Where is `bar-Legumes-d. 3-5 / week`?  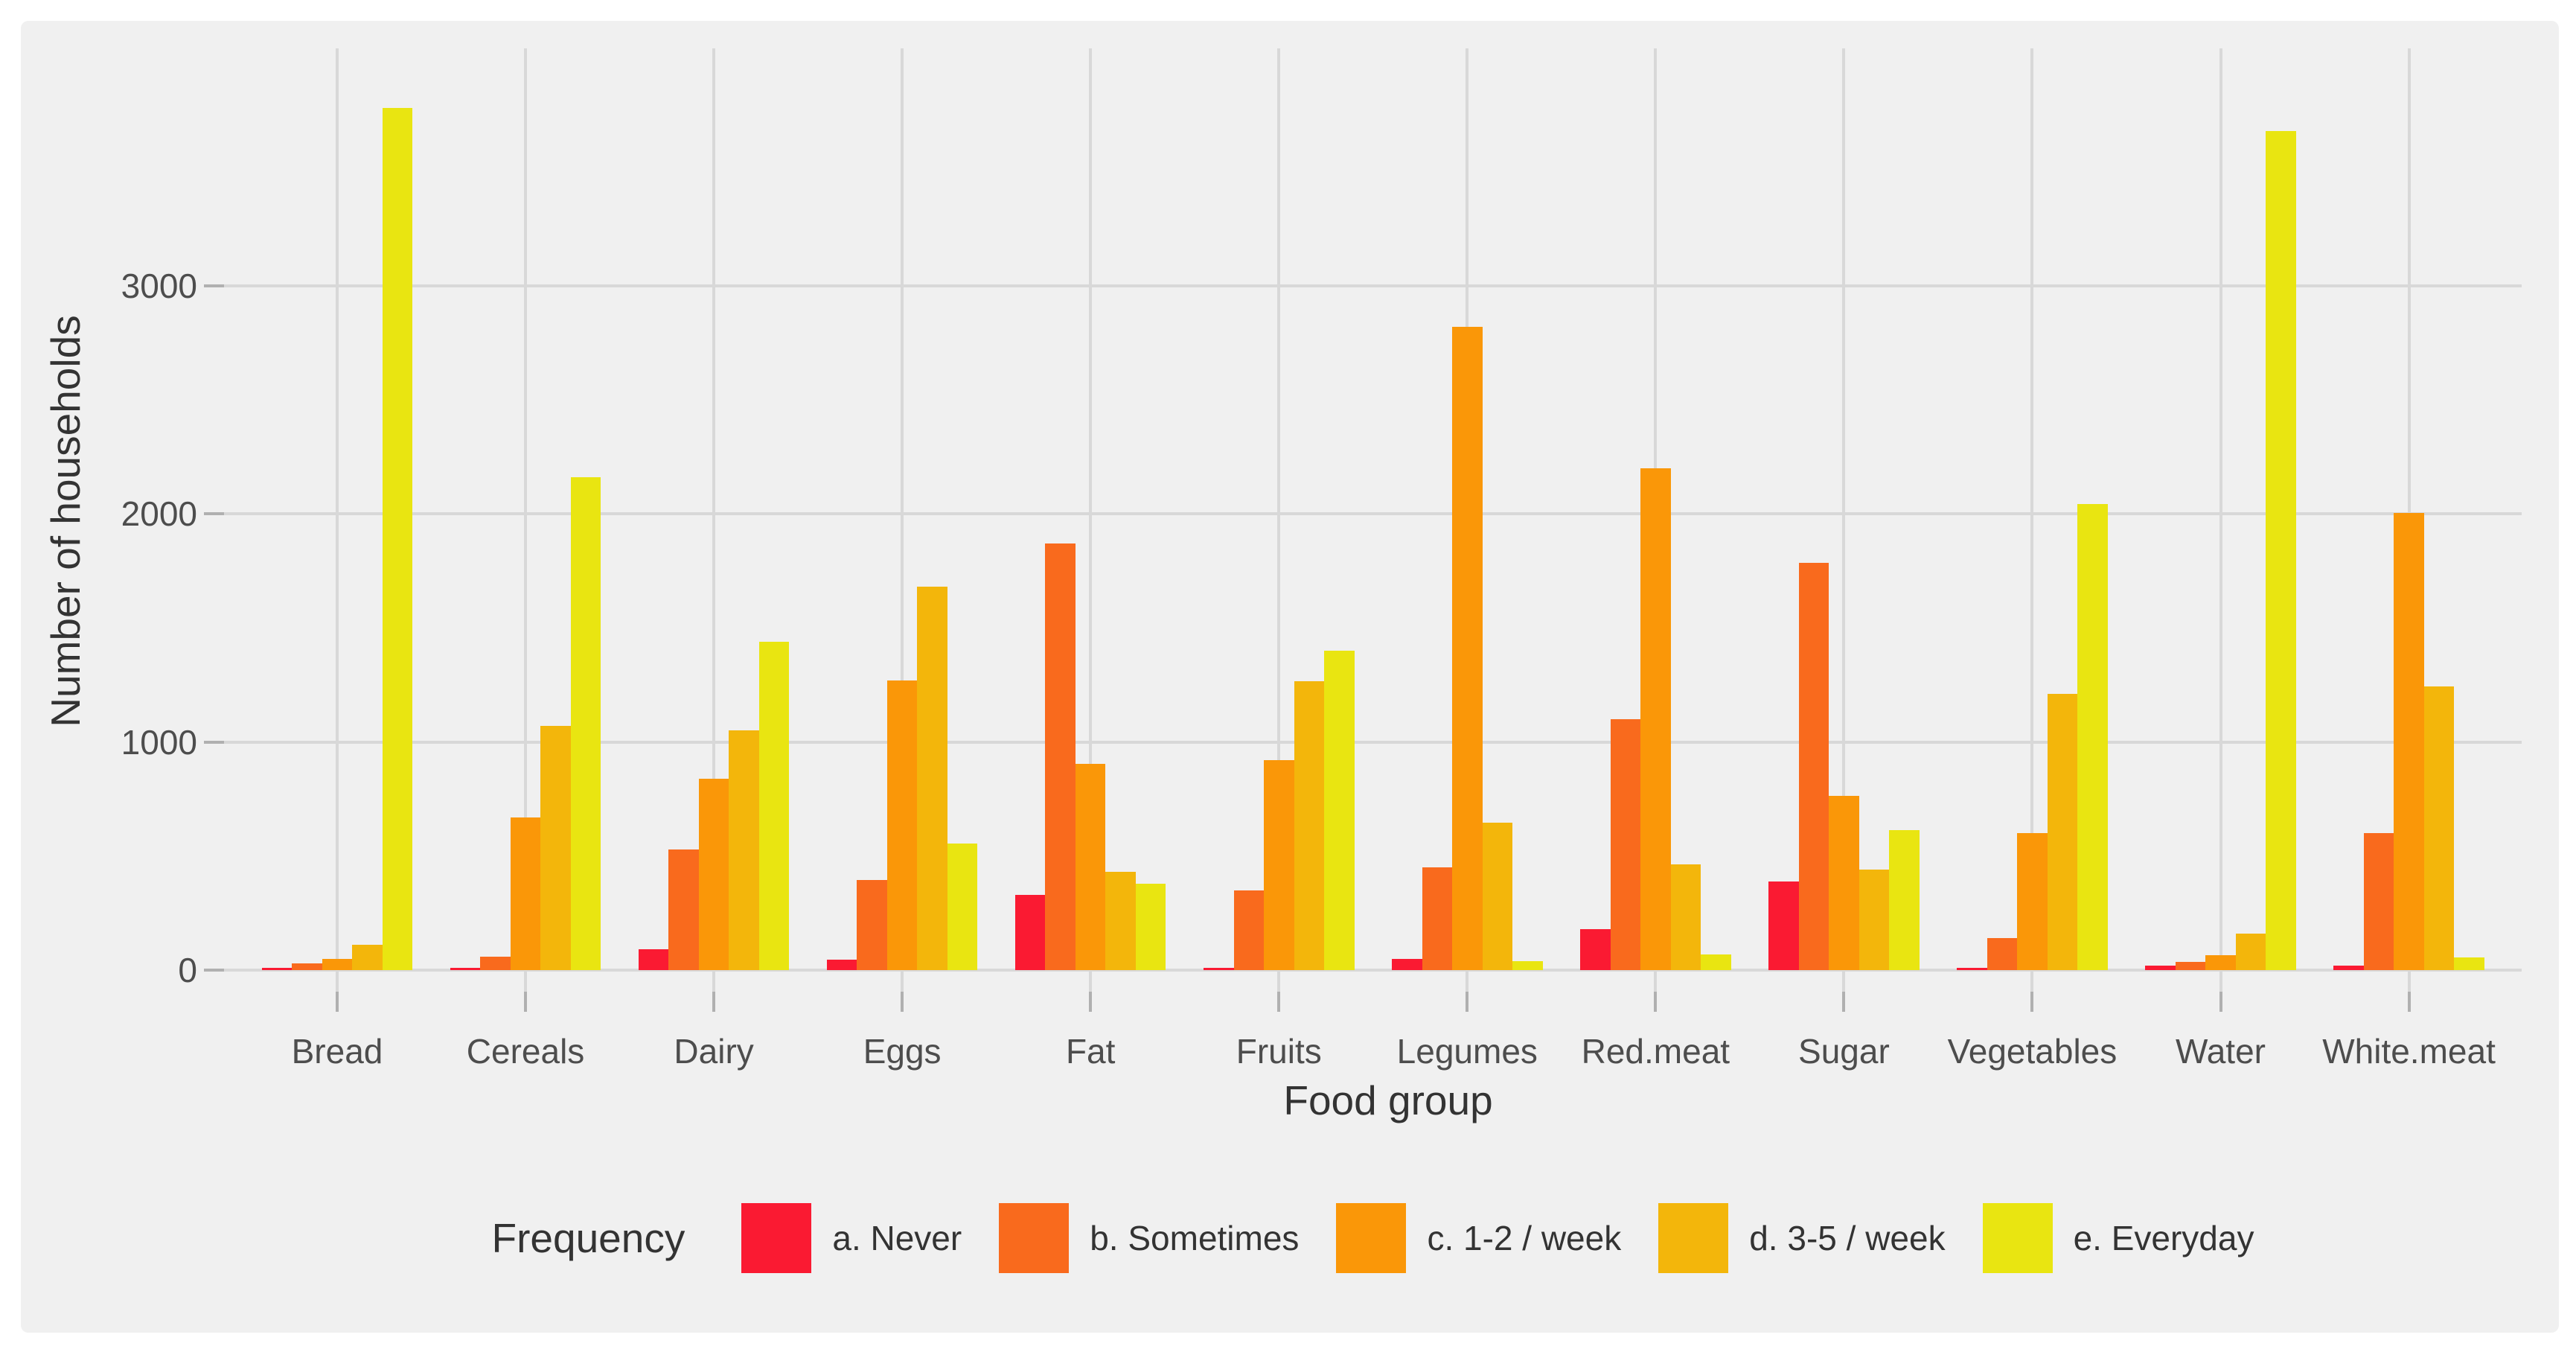 bar-Legumes-d. 3-5 / week is located at coordinates (1497, 897).